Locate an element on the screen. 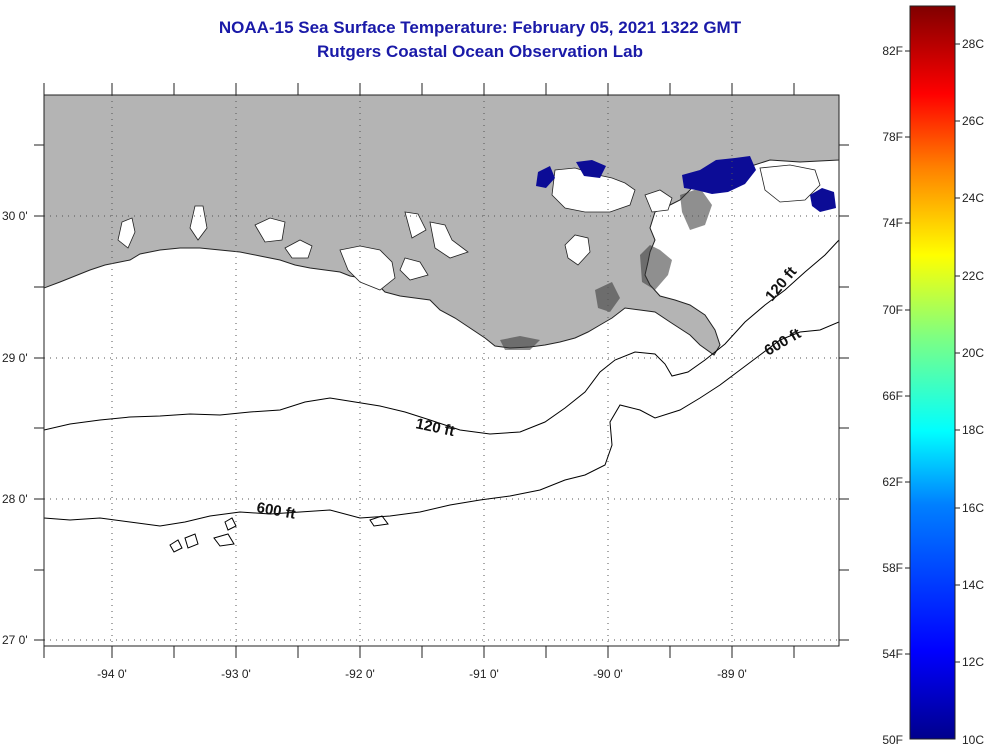  lat-label-27: 27 0' is located at coordinates (15, 640).